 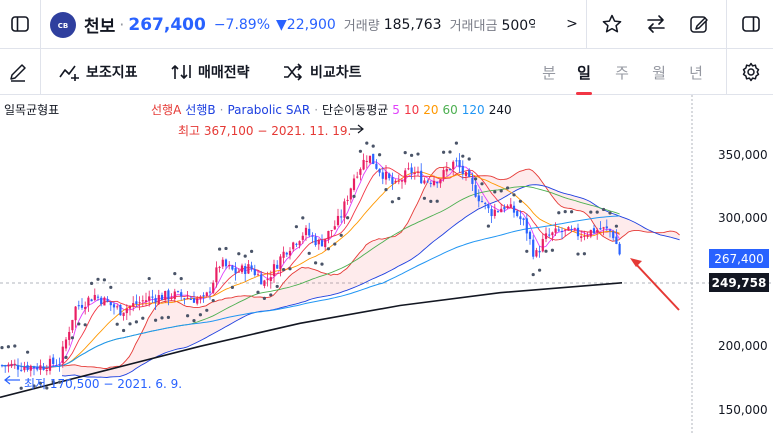 What do you see at coordinates (743, 218) in the screenshot?
I see `axis-tick: 300,000` at bounding box center [743, 218].